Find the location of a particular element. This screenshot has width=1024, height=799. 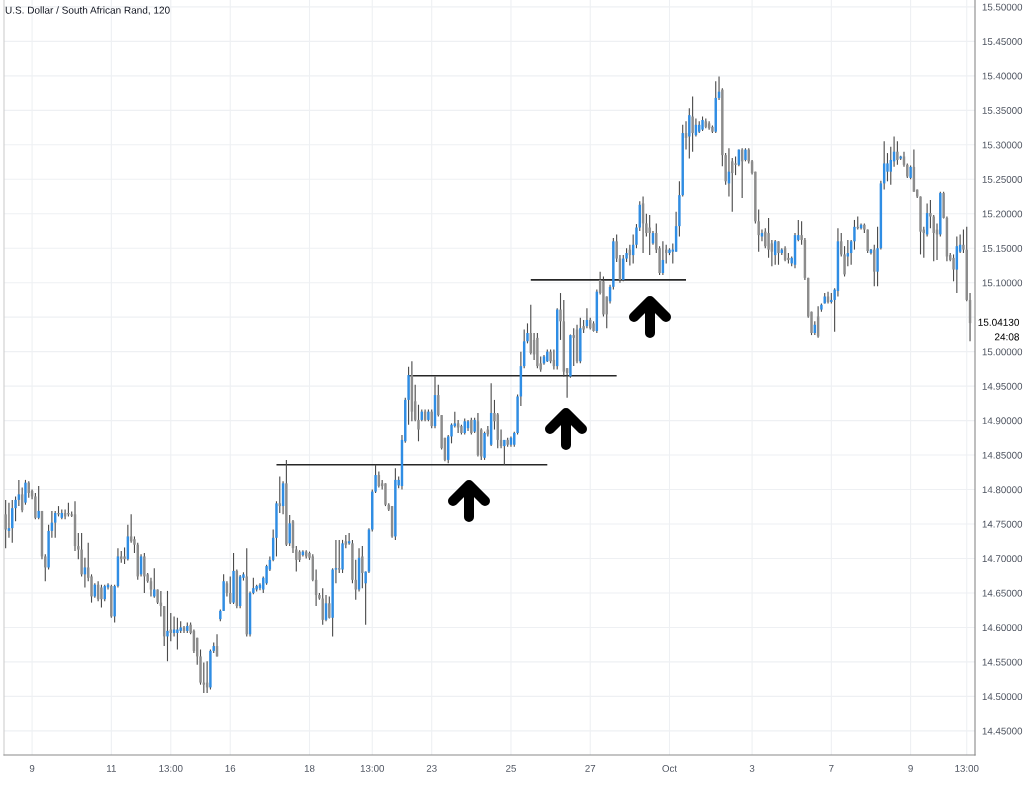

y-tick-label: 14.60000 is located at coordinates (1002, 628).